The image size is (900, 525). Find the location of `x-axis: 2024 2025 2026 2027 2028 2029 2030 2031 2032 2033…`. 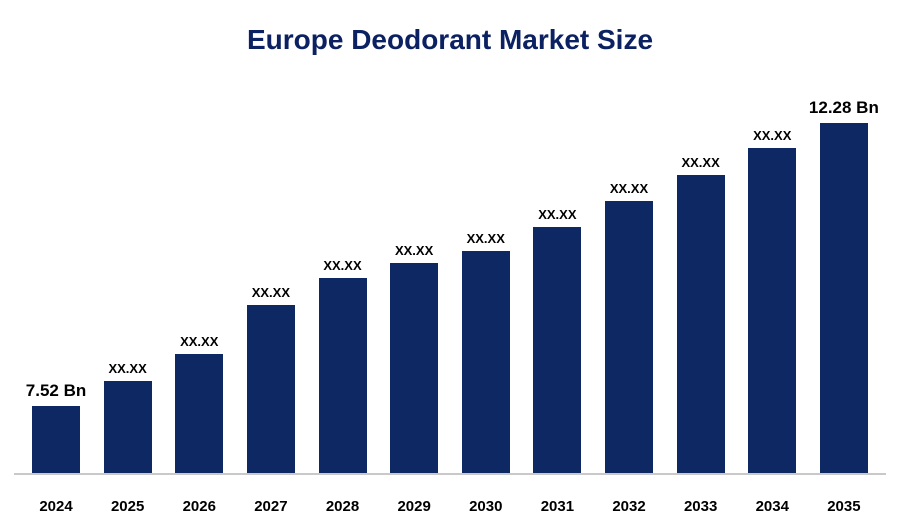

x-axis: 2024 2025 2026 2027 2028 2029 2030 2031 2032 2033… is located at coordinates (450, 506).